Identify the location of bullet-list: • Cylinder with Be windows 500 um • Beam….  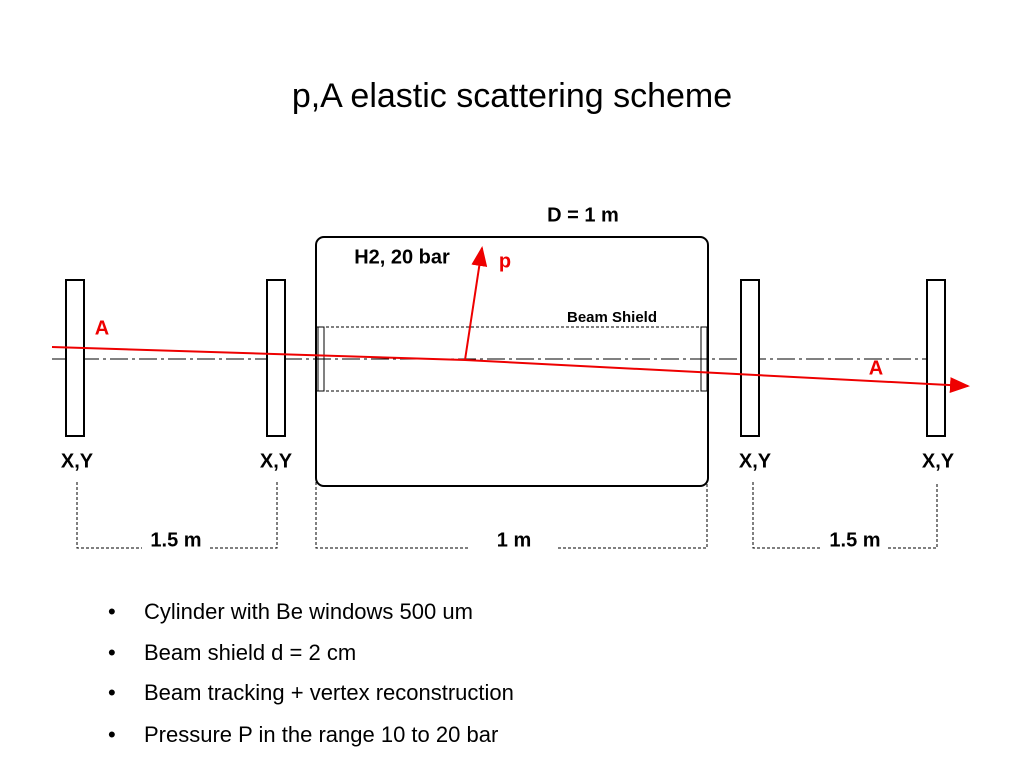
(311, 673).